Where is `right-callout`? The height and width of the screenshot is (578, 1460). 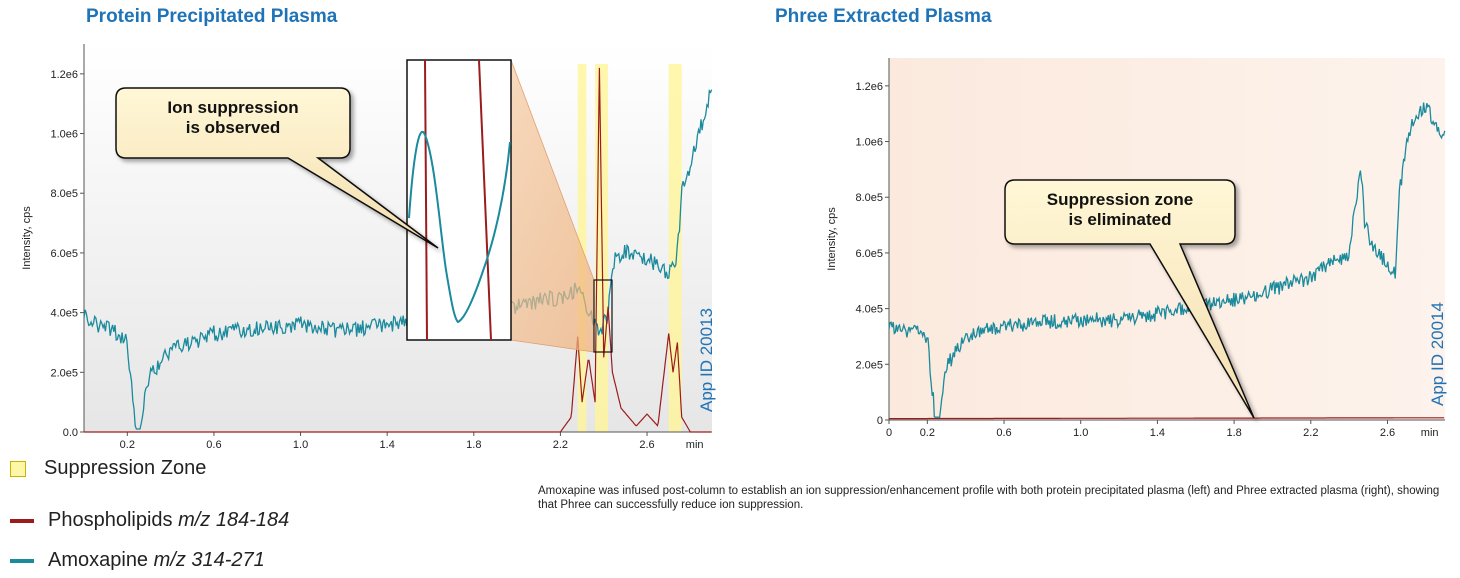
right-callout is located at coordinates (1129, 299).